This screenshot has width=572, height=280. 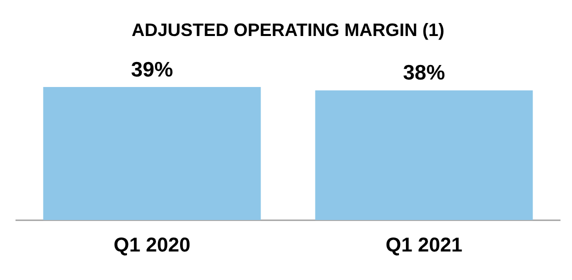 What do you see at coordinates (424, 245) in the screenshot?
I see `x-tick-label: Q1 2021` at bounding box center [424, 245].